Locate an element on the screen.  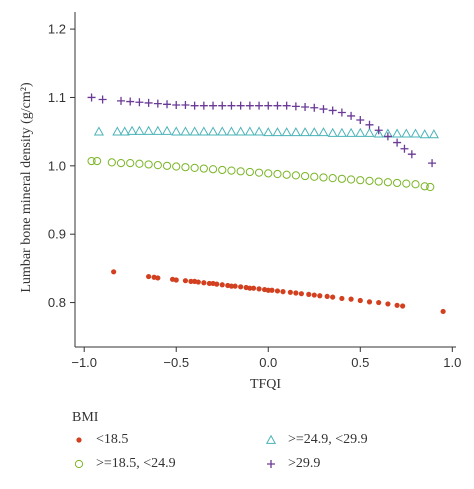
y-tick-label: 0.9 is located at coordinates (57, 234).